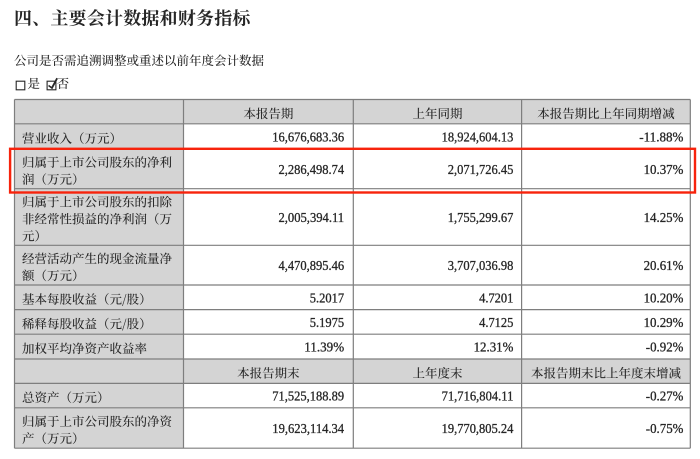 The height and width of the screenshot is (459, 700). What do you see at coordinates (661, 136) in the screenshot?
I see `svg-text: -11.88%` at bounding box center [661, 136].